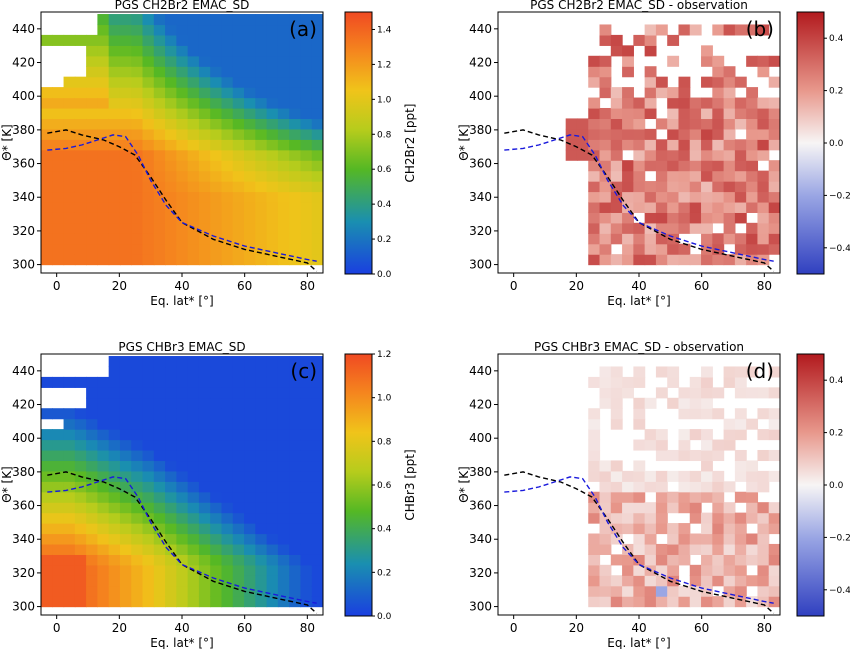 The width and height of the screenshot is (850, 649). I want to click on y-tick-label: 440, so click(23, 29).